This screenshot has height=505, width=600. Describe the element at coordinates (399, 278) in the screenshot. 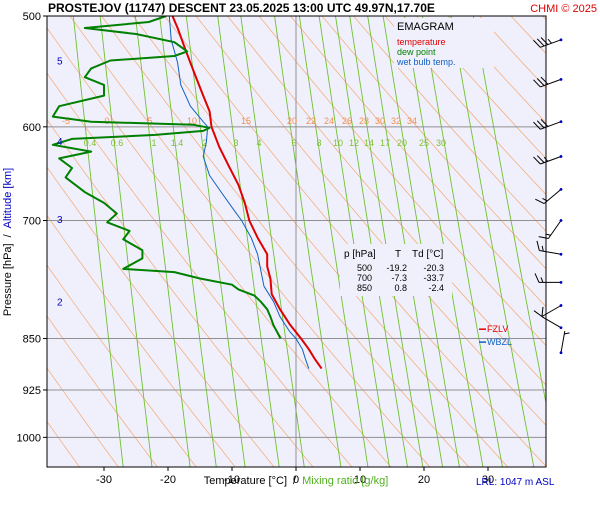

I see `data-table-cell: -7.3` at that location.